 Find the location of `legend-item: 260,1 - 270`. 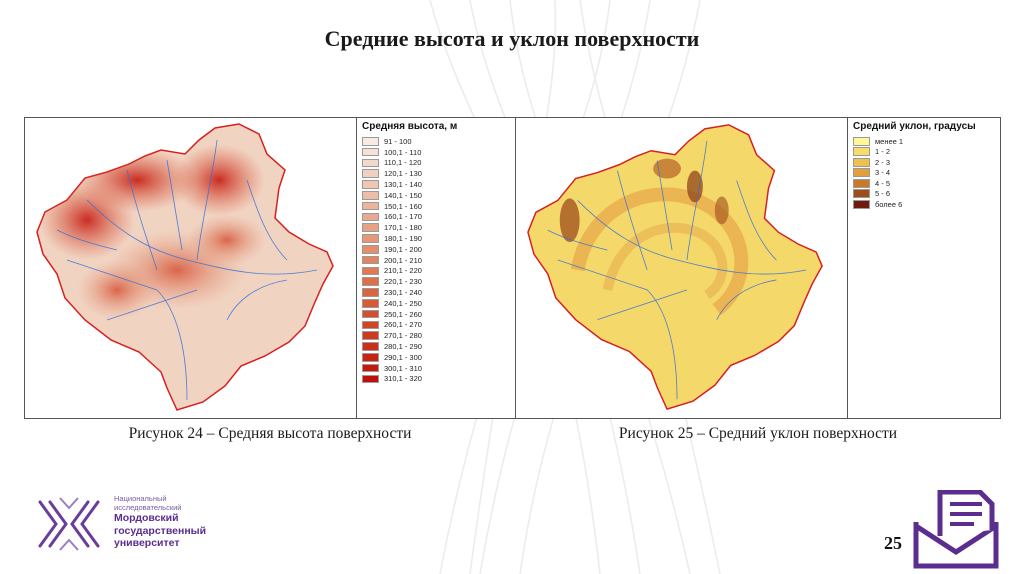

legend-item: 260,1 - 270 is located at coordinates (436, 325).